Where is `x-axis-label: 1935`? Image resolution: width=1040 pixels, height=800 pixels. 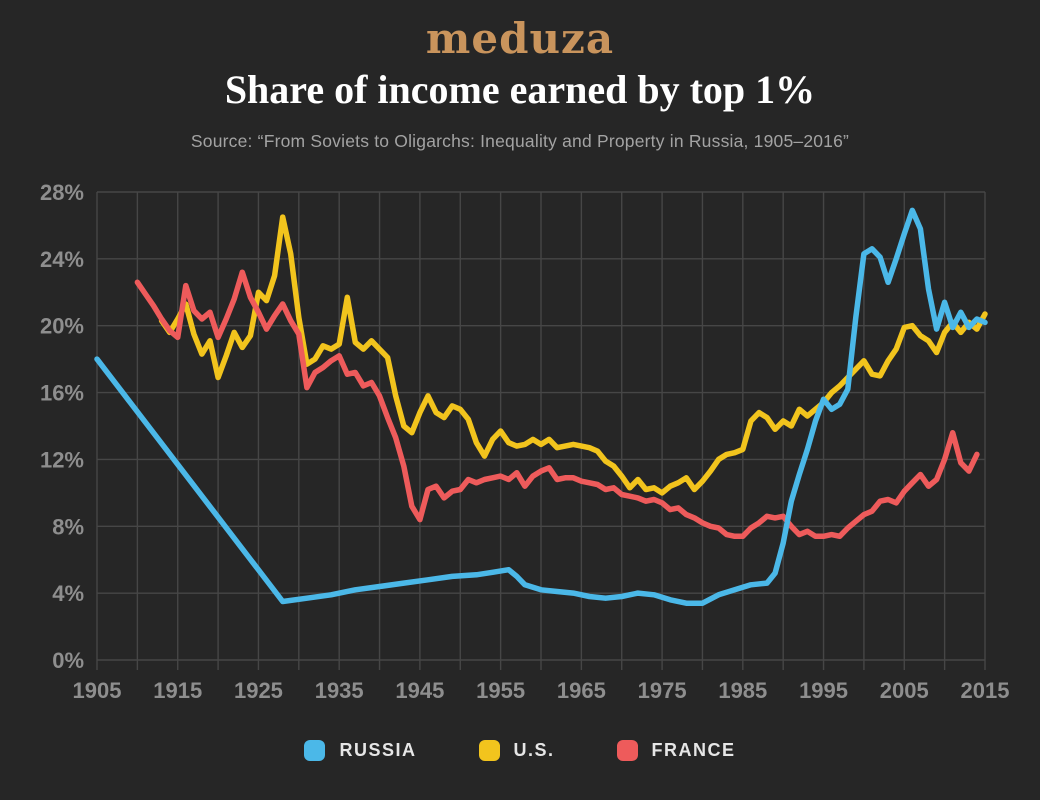
x-axis-label: 1935 is located at coordinates (339, 690).